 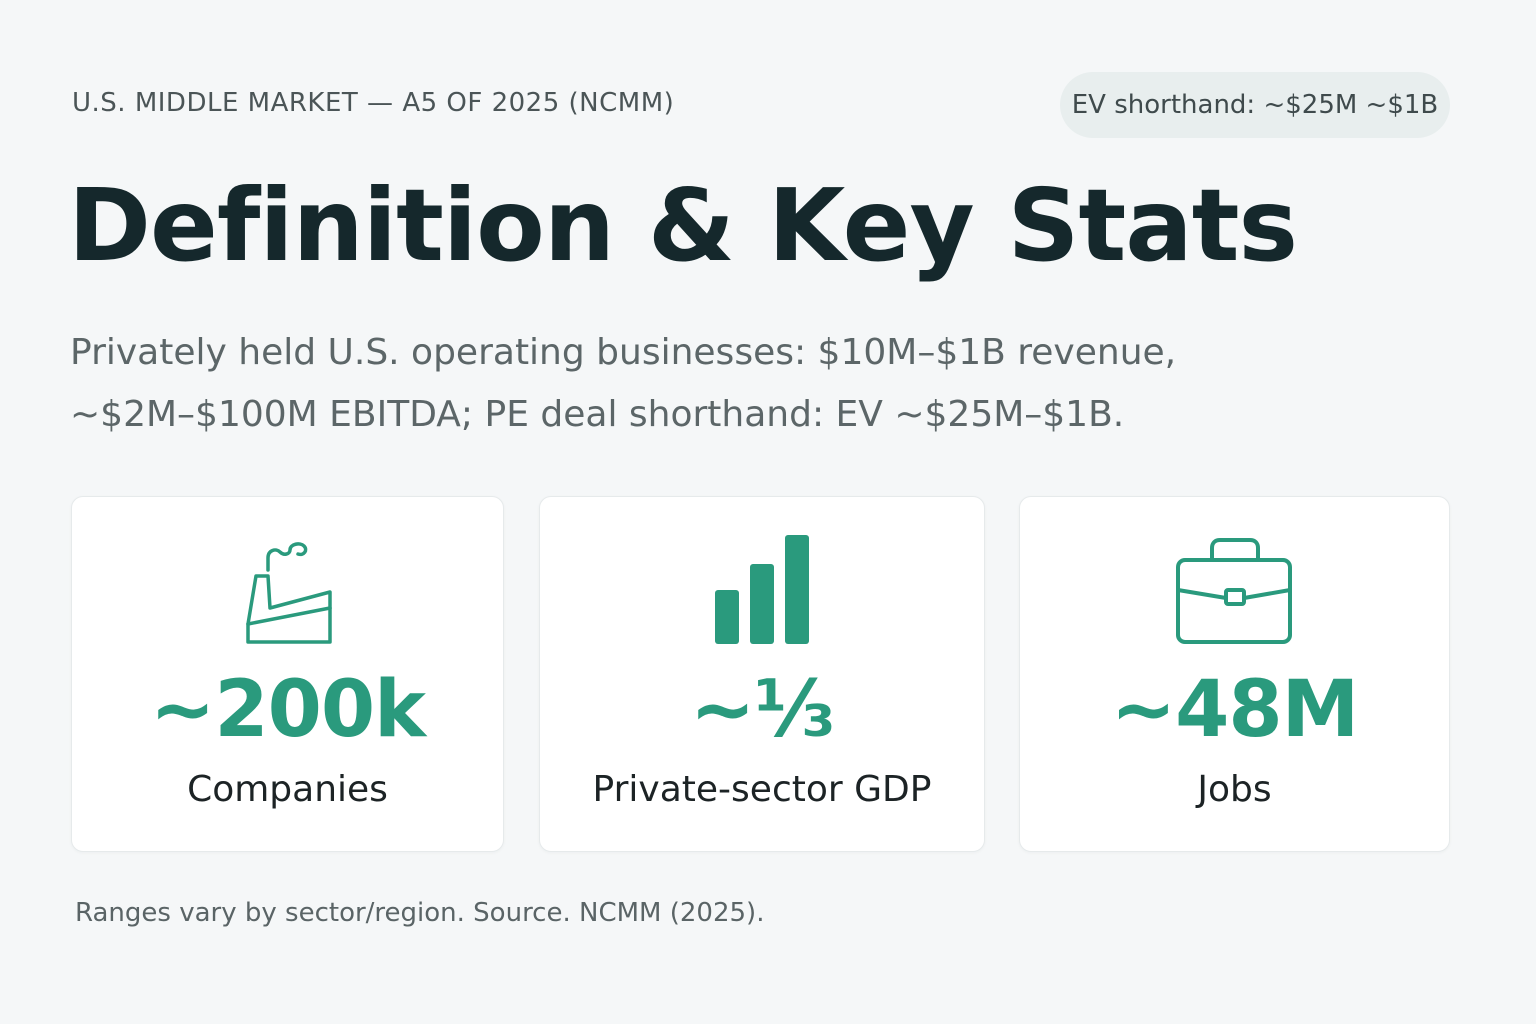 I want to click on page-title: Definition & Key Stats, so click(x=683, y=225).